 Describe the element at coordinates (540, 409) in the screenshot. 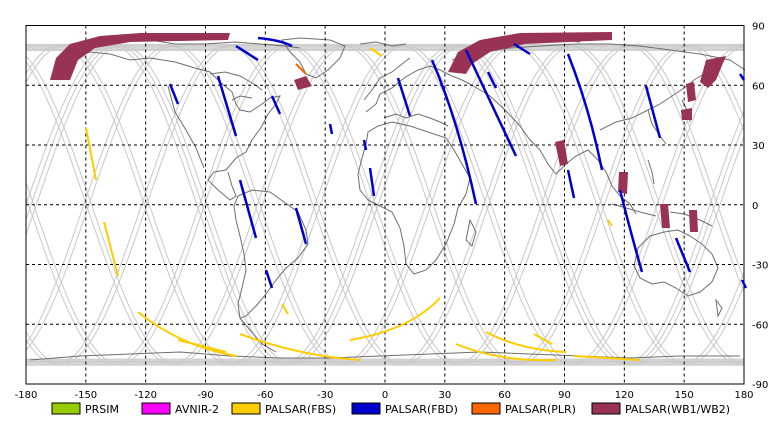

I see `legend-label: PALSAR(PLR)` at that location.